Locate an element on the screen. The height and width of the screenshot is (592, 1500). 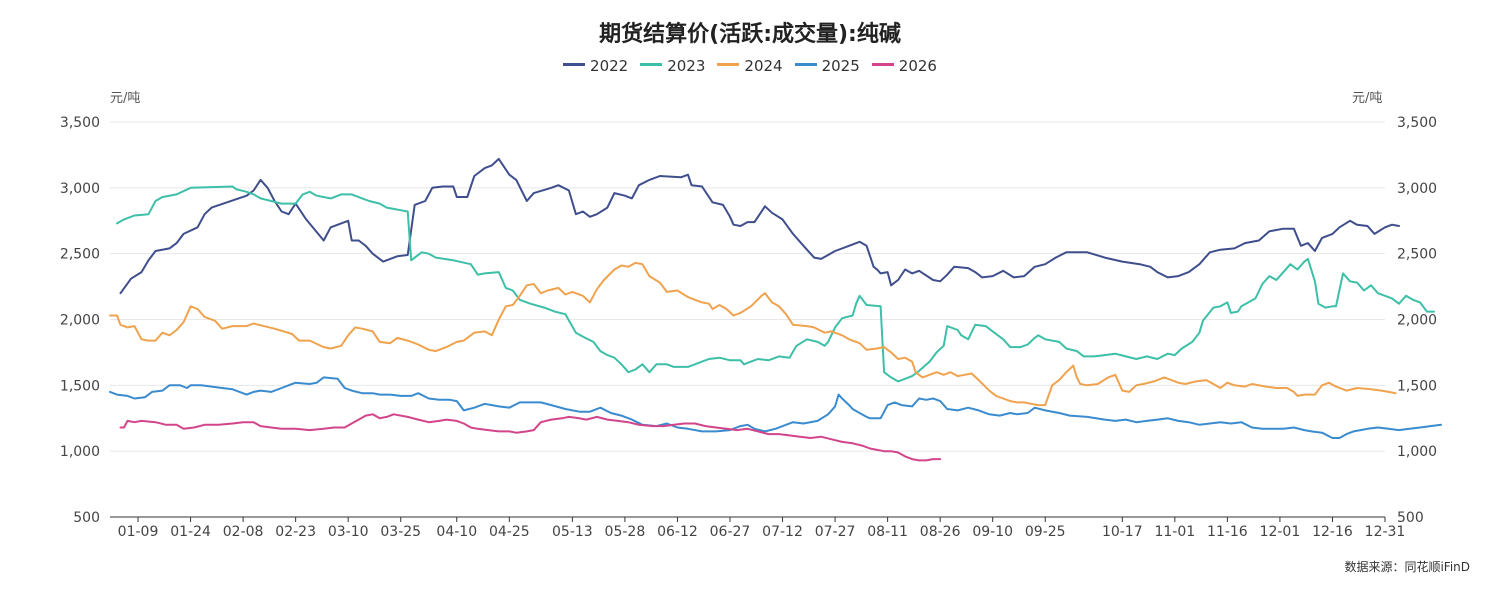
x-tick-label: 02-23 is located at coordinates (295, 532).